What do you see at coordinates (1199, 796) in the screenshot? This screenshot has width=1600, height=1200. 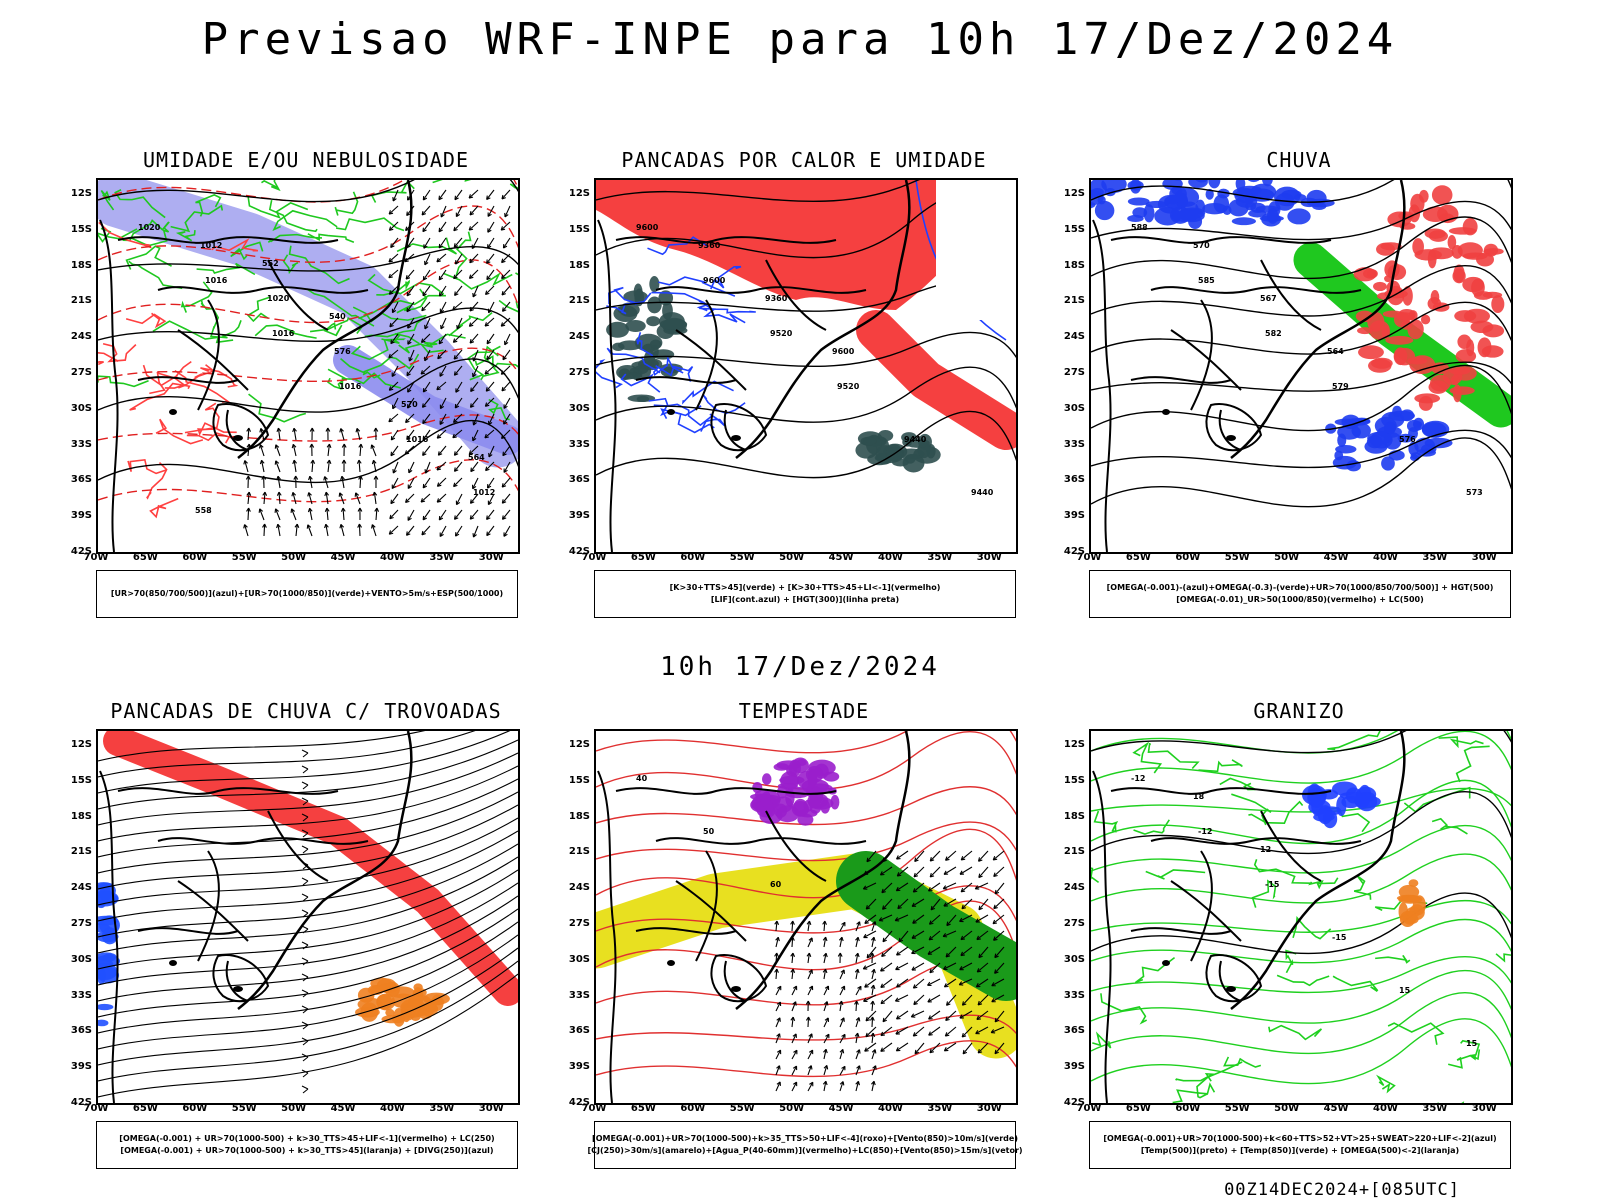 I see `contour-label: 18` at bounding box center [1199, 796].